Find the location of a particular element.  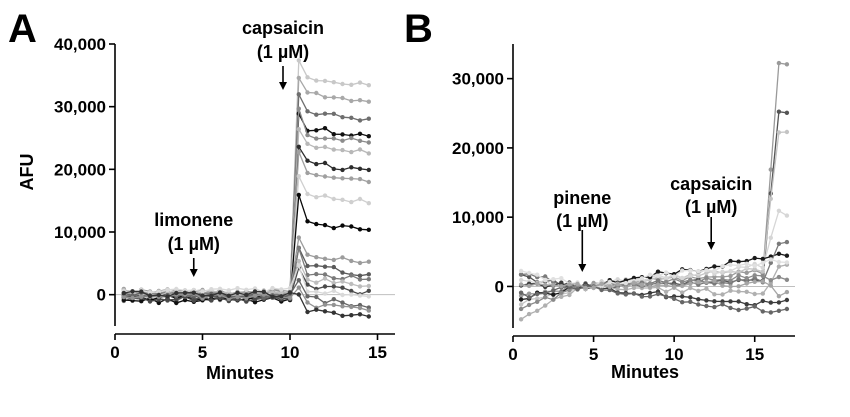

panel-a-y-tick-label: 40,000 is located at coordinates (80, 44).